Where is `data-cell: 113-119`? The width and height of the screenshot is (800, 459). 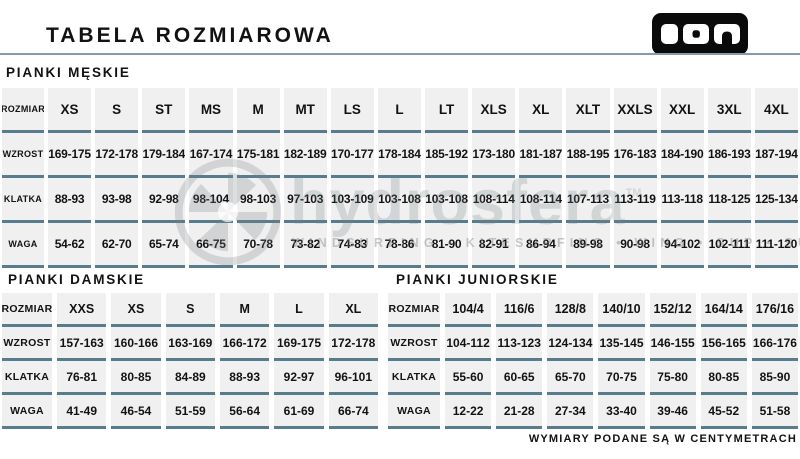
data-cell: 113-119 is located at coordinates (635, 200).